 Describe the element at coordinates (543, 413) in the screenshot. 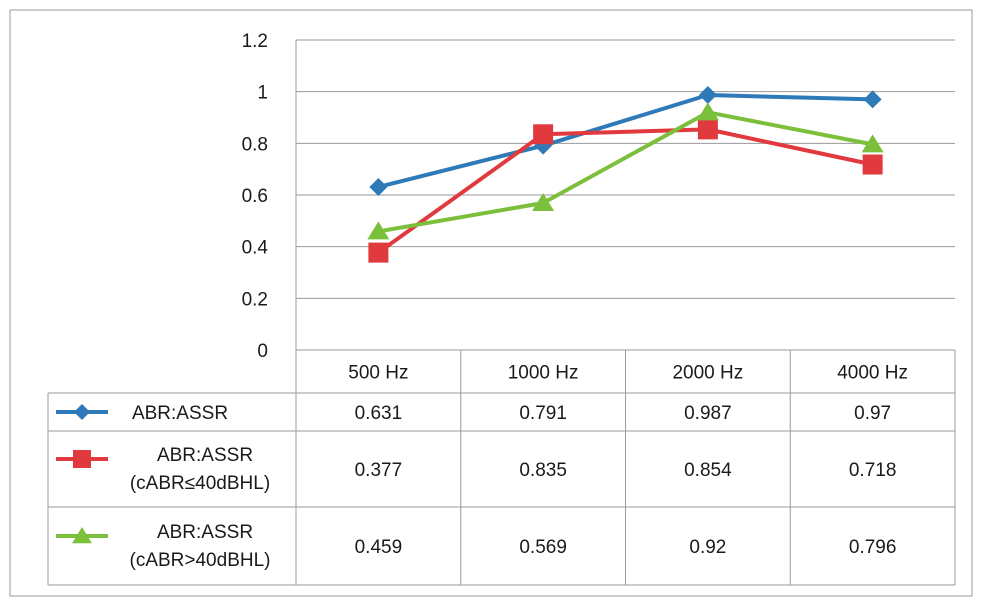

I see `data-cell: 0.791` at that location.